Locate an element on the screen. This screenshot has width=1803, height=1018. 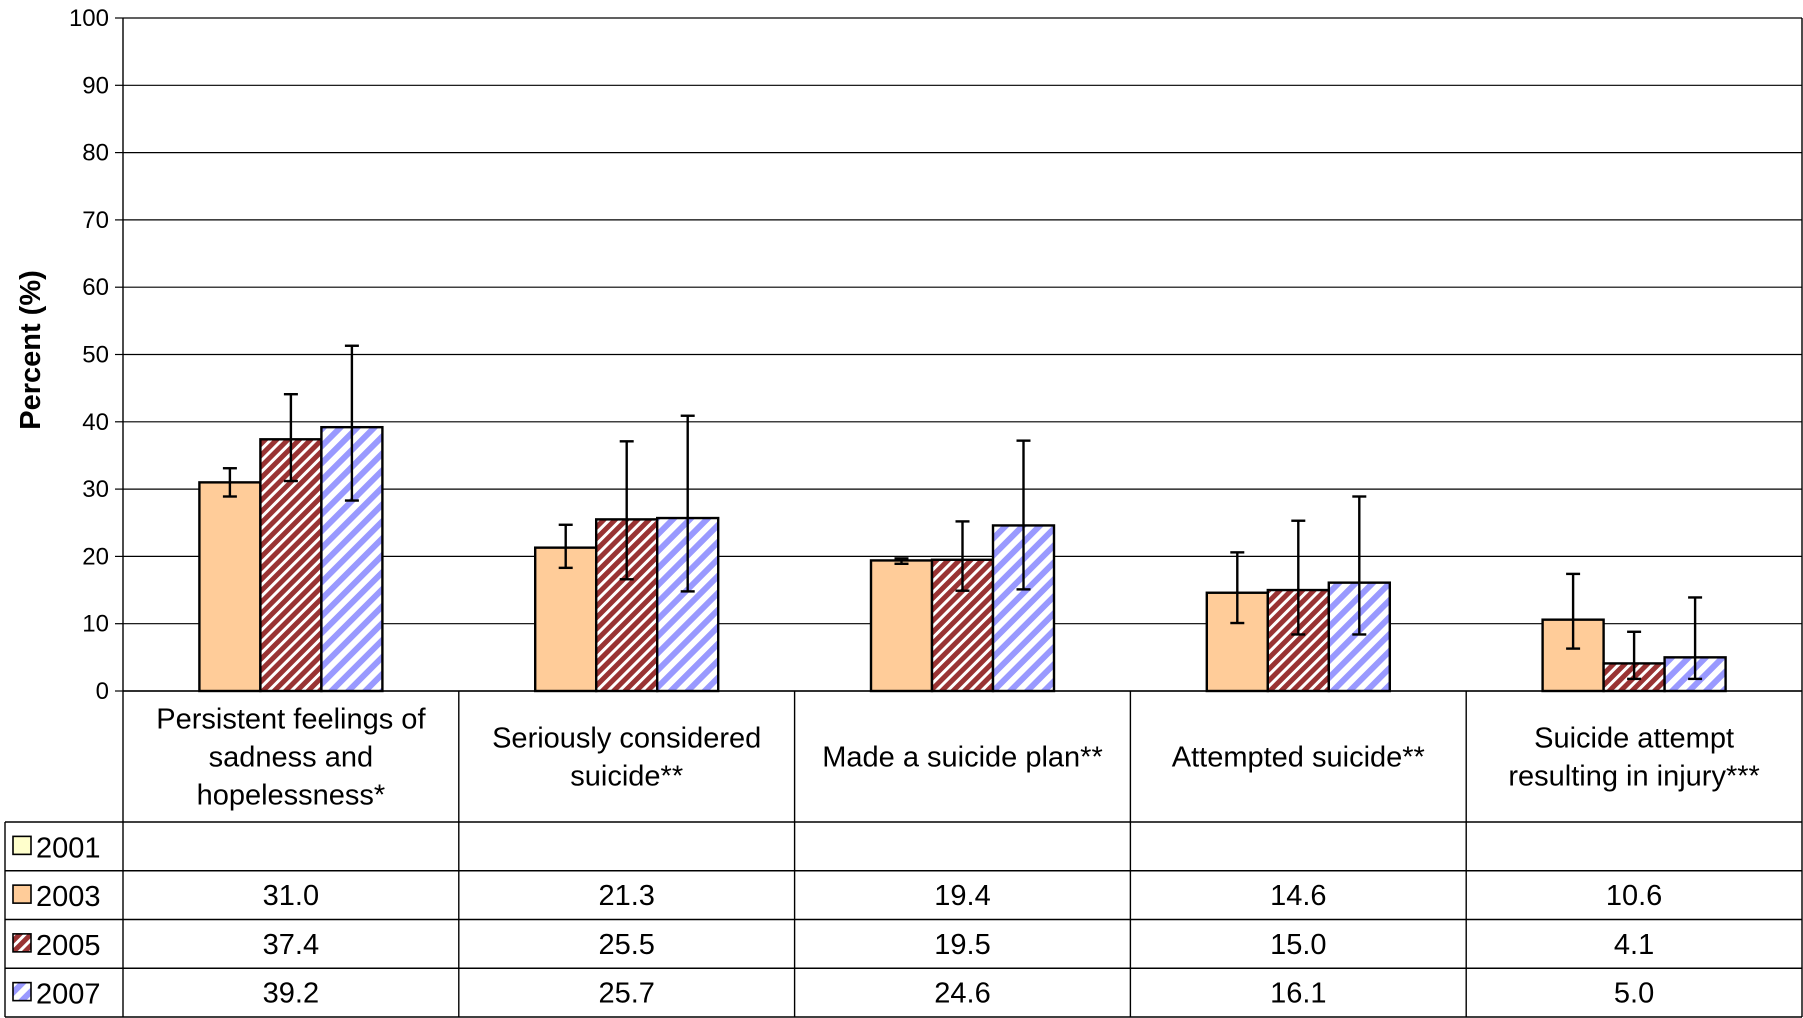
table-cell-2007-4: 16.1 is located at coordinates (1298, 994).